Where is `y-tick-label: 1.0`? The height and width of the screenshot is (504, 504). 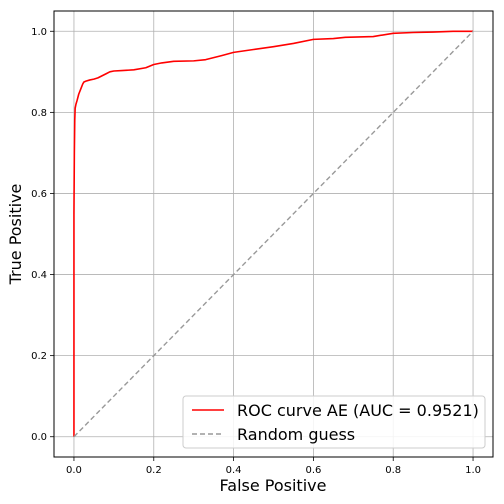 y-tick-label: 1.0 is located at coordinates (39, 32).